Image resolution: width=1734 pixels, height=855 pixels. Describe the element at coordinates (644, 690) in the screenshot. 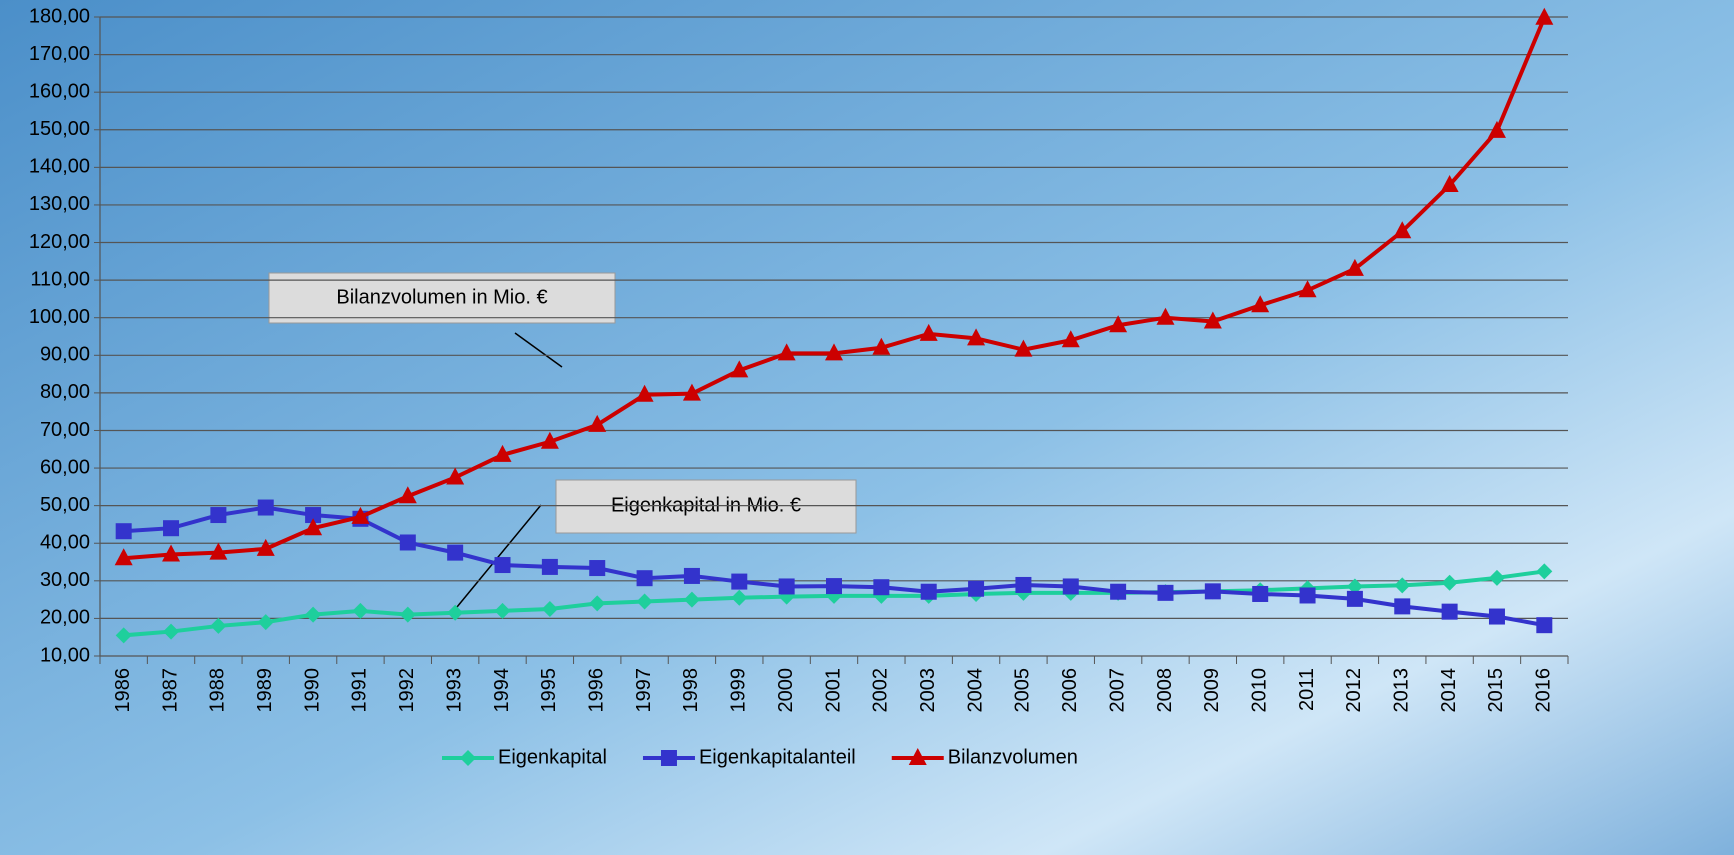

I see `x-tick-label: 1997` at that location.